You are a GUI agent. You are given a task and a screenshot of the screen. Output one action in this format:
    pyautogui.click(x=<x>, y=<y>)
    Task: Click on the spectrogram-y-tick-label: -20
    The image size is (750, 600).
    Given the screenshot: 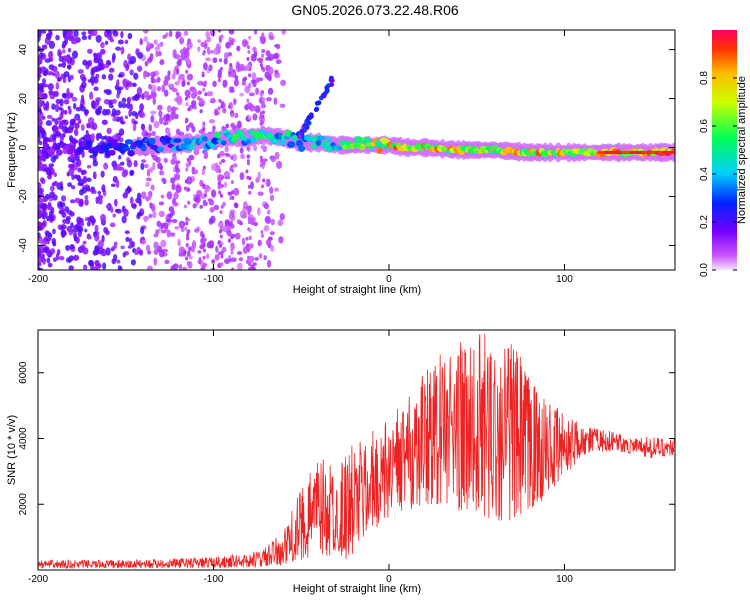 What is the action you would take?
    pyautogui.click(x=23, y=196)
    